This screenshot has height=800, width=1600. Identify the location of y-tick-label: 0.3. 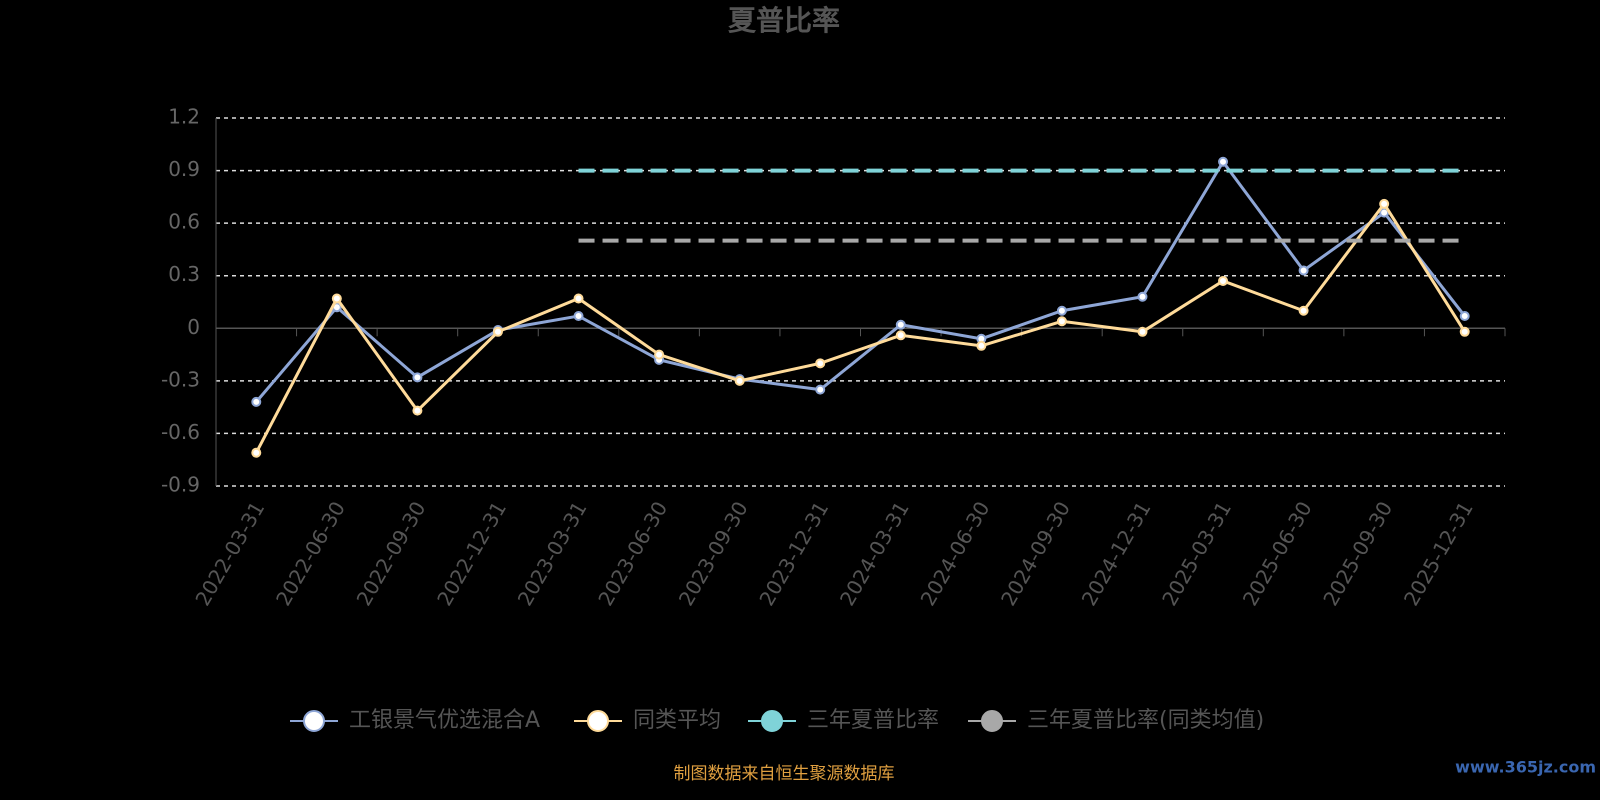
(184, 274).